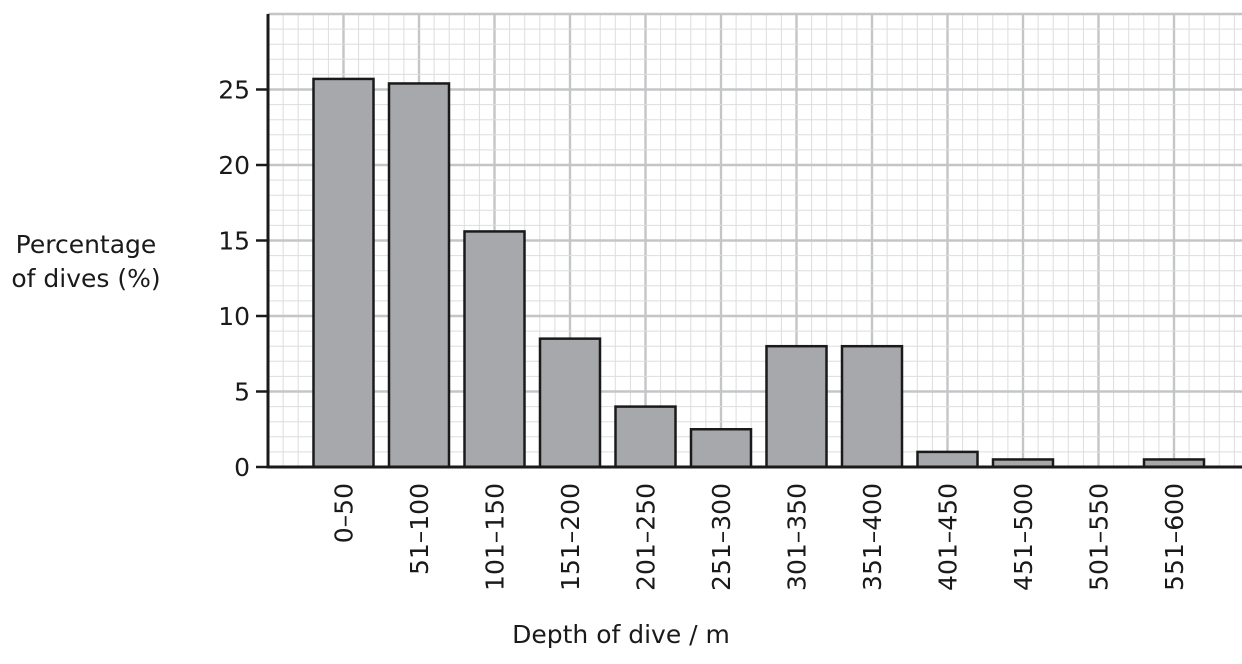 The height and width of the screenshot is (664, 1242). Describe the element at coordinates (86, 244) in the screenshot. I see `y-axis-label-line-1: Percentage` at that location.